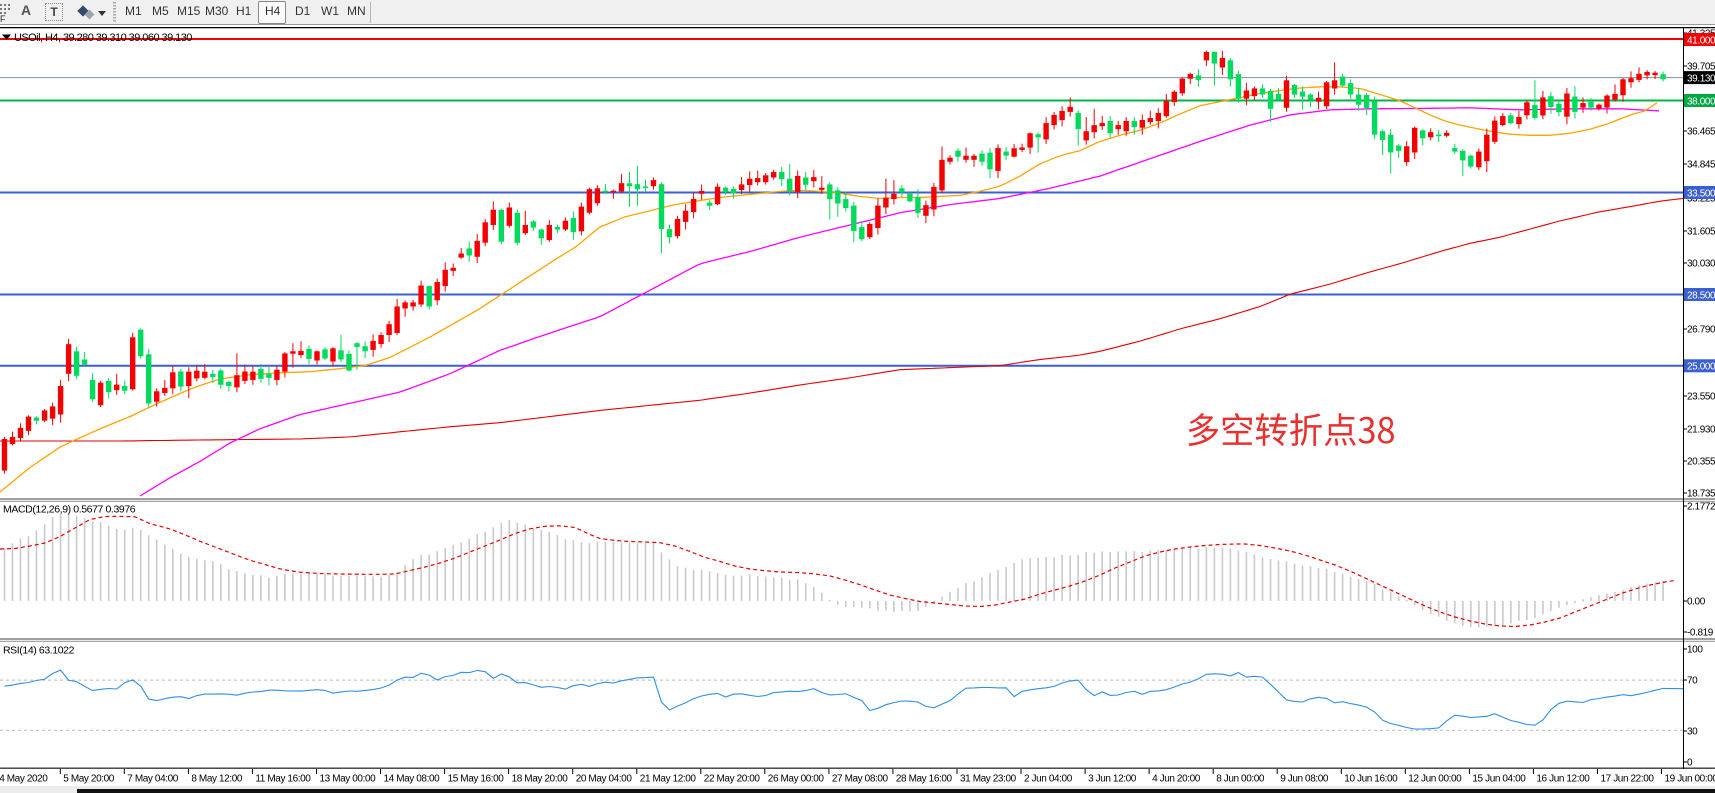 This screenshot has height=793, width=1715. What do you see at coordinates (668, 779) in the screenshot?
I see `svg-text: 21 May 12:00` at bounding box center [668, 779].